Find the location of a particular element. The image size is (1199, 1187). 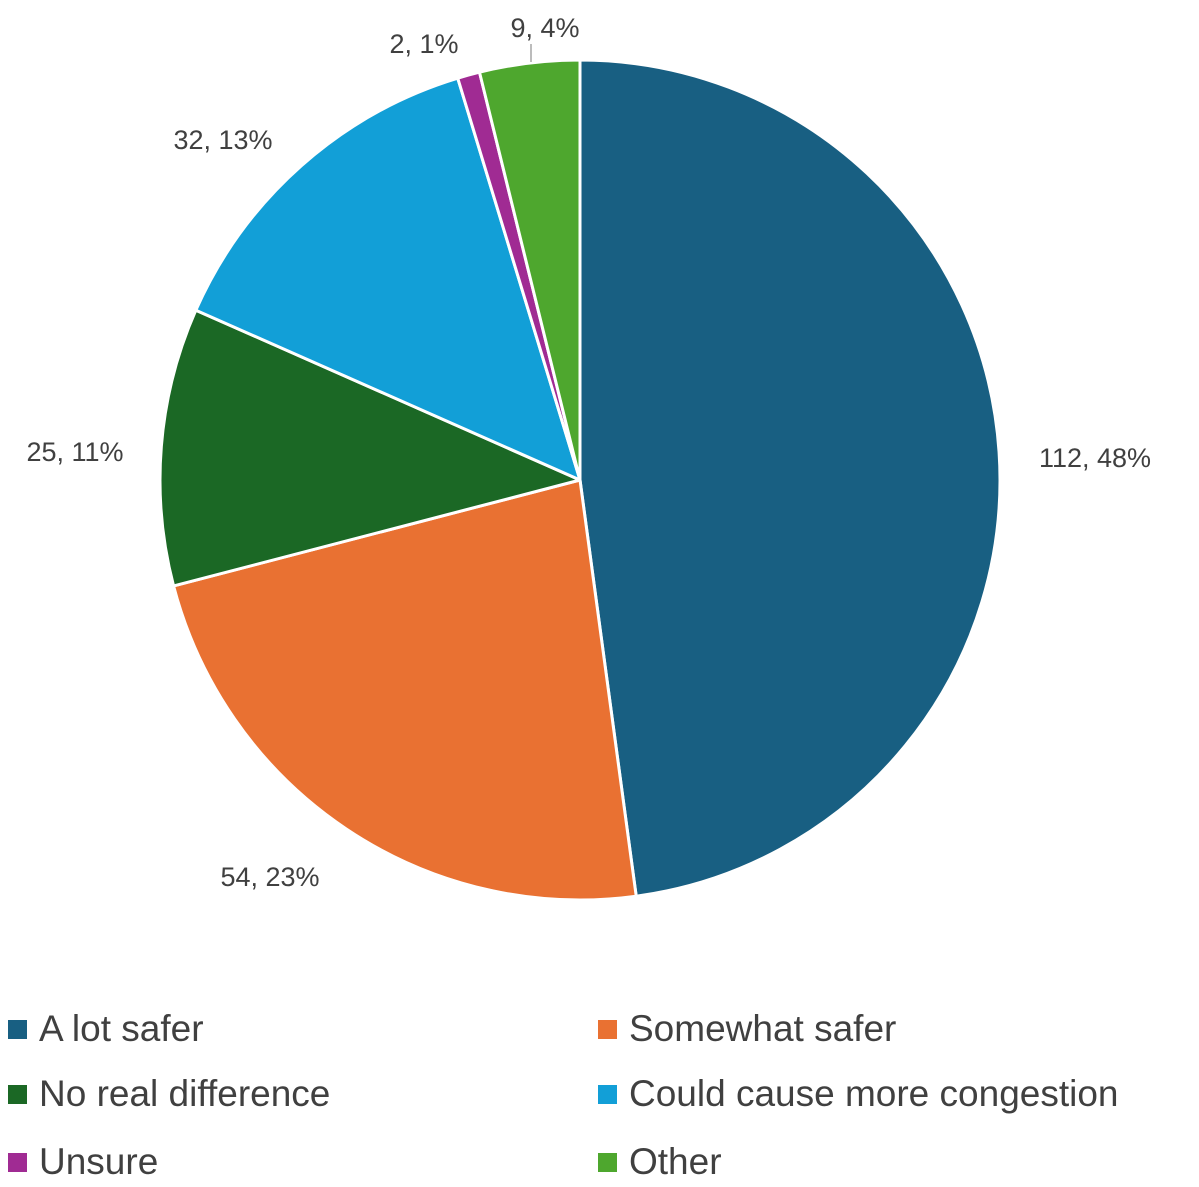

legend-label: Unsure is located at coordinates (99, 1161).